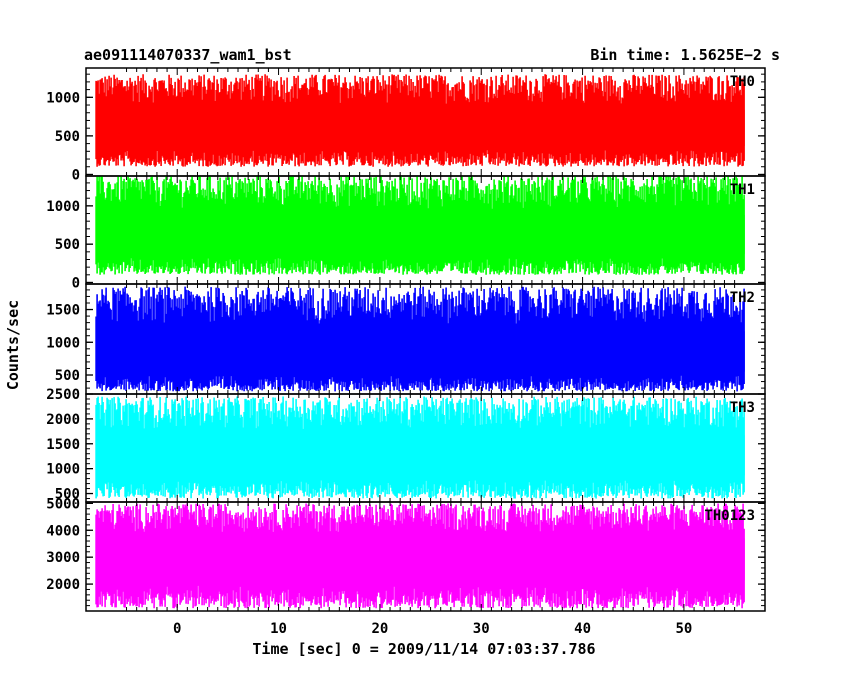 The height and width of the screenshot is (680, 850). I want to click on y-axis-label: Counts/sec, so click(13, 345).